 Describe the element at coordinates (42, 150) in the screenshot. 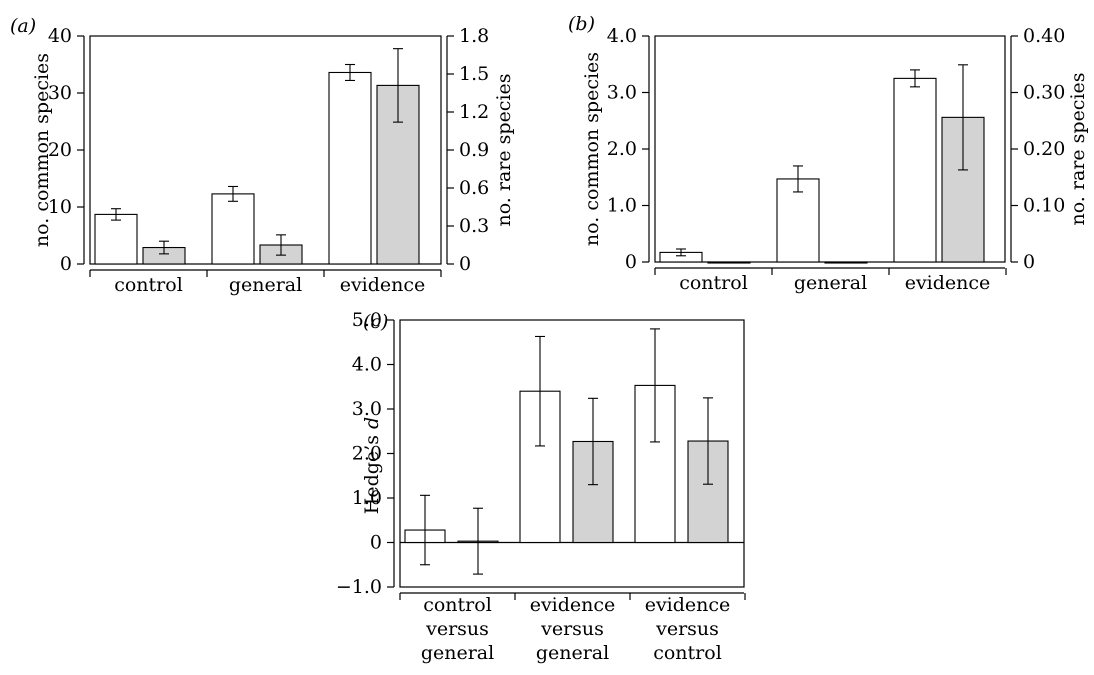

I see `panel-a-left-axis-title: no. common species` at that location.